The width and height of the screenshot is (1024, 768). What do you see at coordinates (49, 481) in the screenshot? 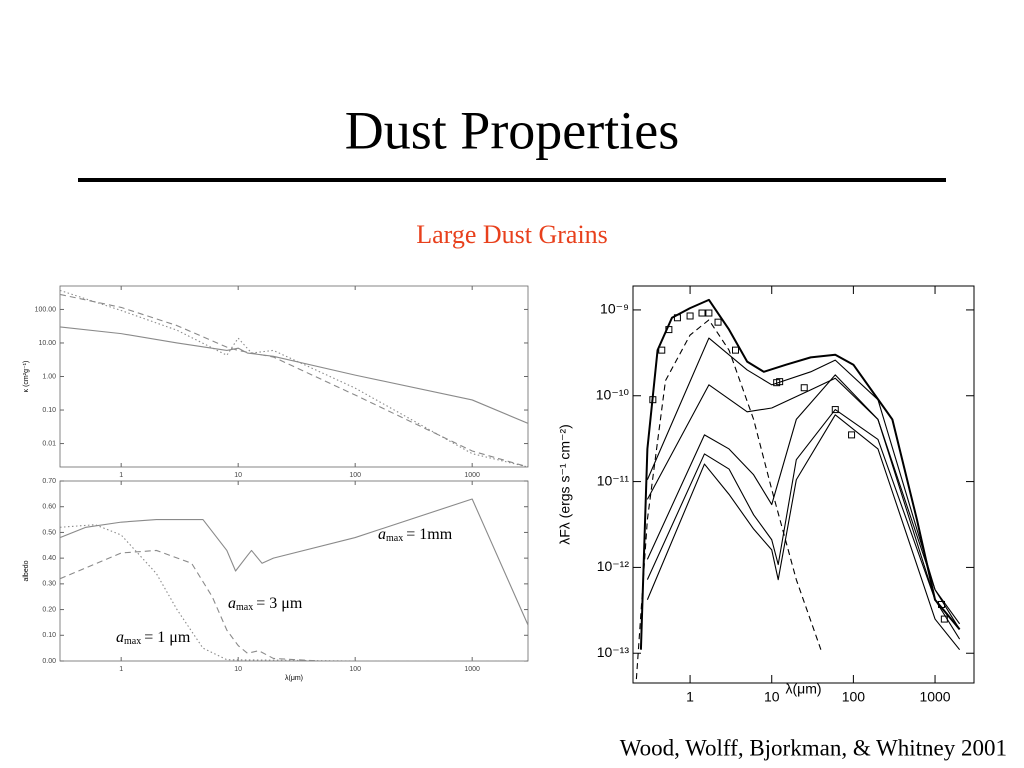
I see `y-tick-label: 0.70` at bounding box center [49, 481].